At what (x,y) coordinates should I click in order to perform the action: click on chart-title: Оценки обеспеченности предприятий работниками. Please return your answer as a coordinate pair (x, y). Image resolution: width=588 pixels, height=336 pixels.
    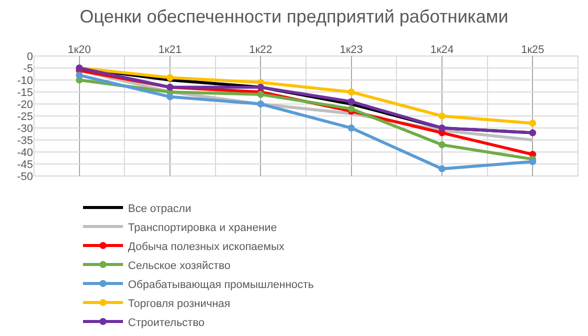
    Looking at the image, I should click on (294, 16).